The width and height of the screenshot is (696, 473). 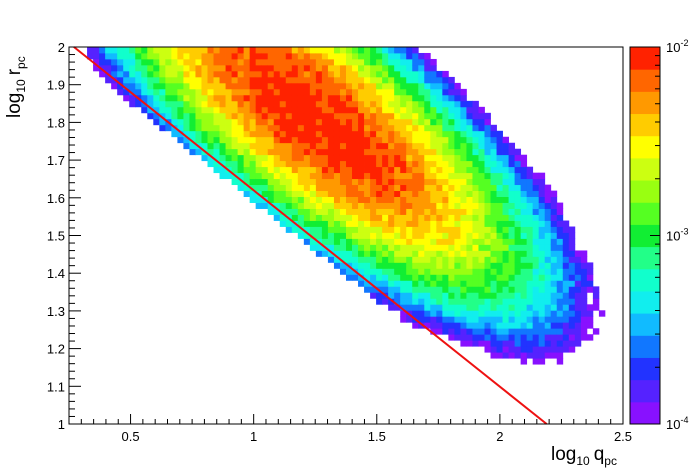 I want to click on colorbar-segment, so click(x=645, y=125).